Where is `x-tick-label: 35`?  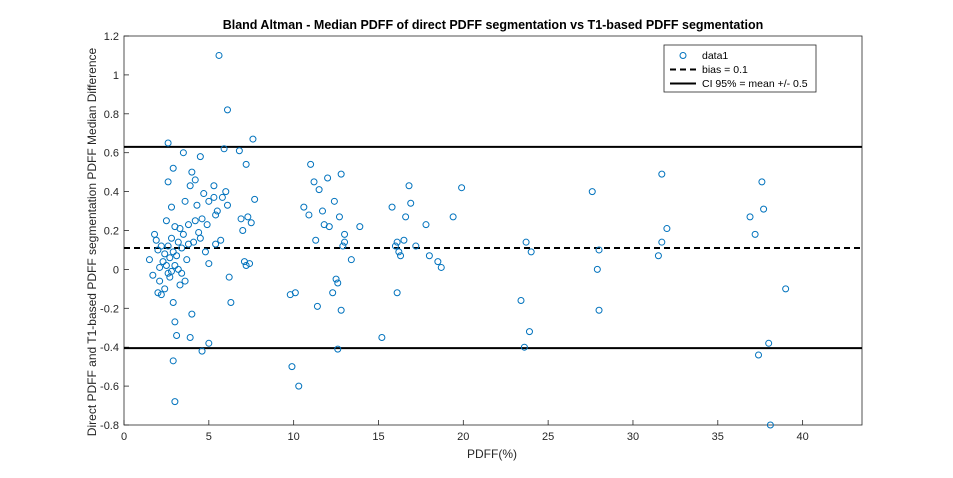 x-tick-label: 35 is located at coordinates (718, 437).